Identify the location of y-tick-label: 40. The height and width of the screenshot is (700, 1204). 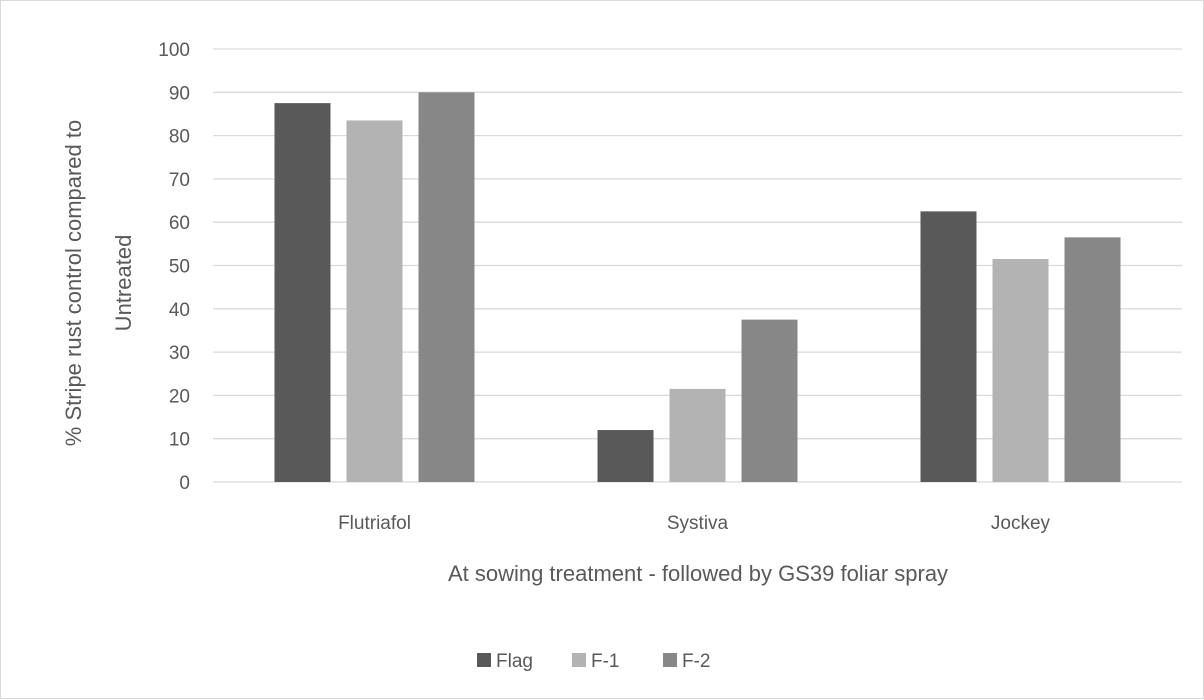
(179, 310).